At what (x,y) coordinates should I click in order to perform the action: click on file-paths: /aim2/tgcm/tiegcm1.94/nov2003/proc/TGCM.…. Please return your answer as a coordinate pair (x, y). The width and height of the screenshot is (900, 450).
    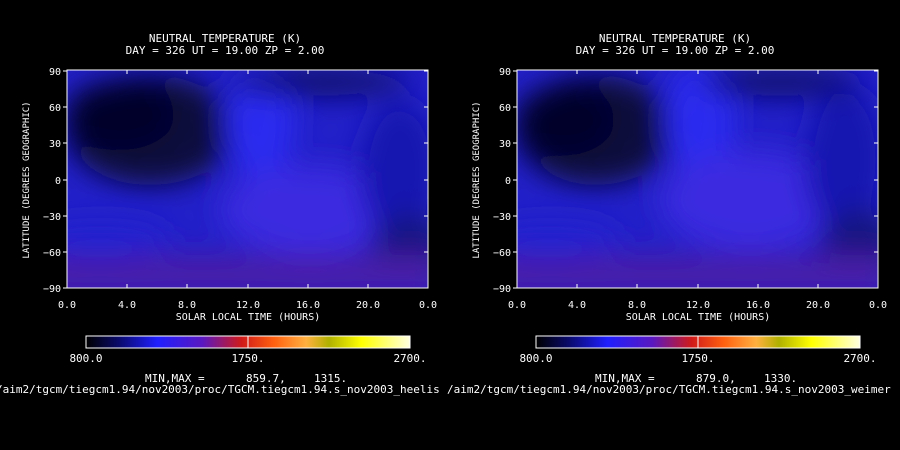
    Looking at the image, I should click on (450, 390).